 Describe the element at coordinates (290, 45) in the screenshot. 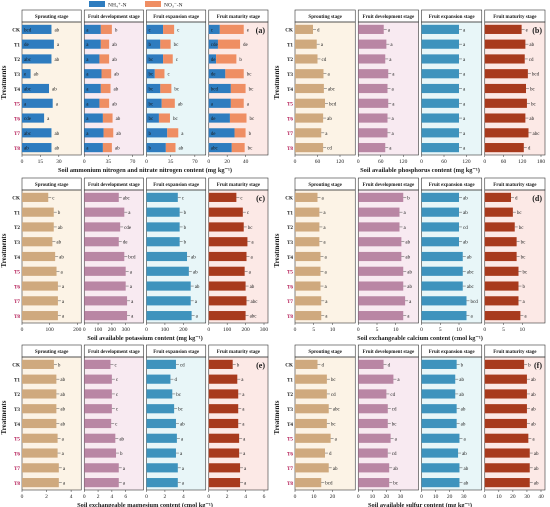

I see `treatment-label: T1` at that location.